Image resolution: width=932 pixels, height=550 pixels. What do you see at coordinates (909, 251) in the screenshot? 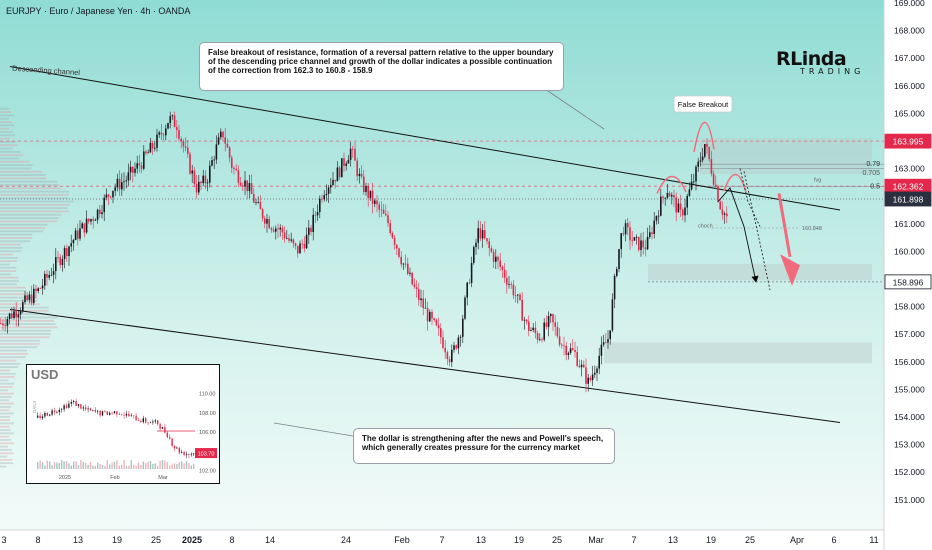
I see `y-tick-label: 160.000` at bounding box center [909, 251].